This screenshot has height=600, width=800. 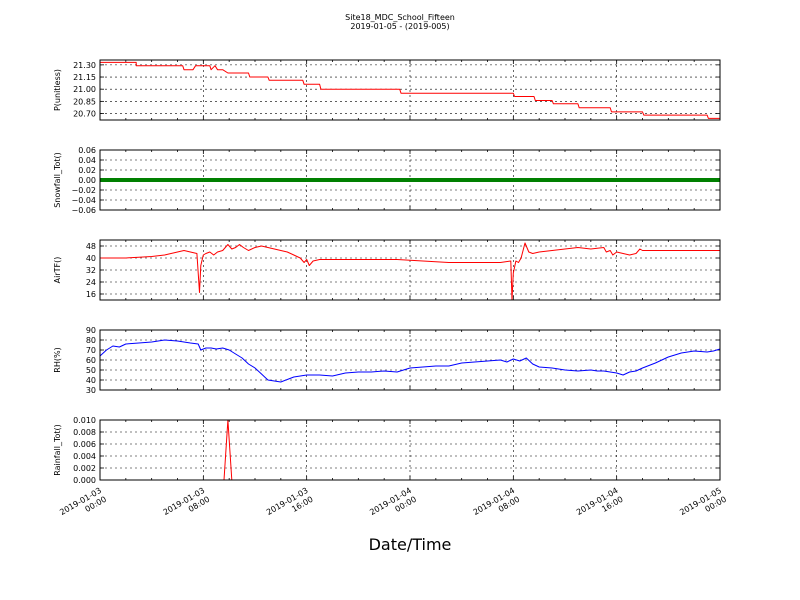 What do you see at coordinates (84, 101) in the screenshot?
I see `y-tick-label: 20.85` at bounding box center [84, 101].